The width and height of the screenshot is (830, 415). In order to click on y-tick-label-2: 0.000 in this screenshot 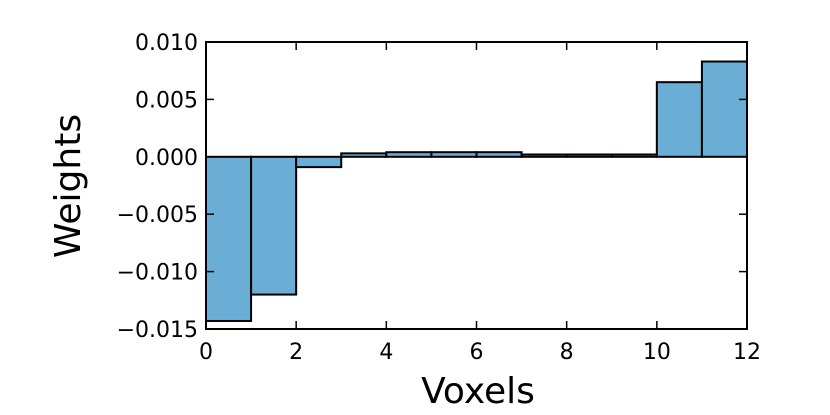, I will do `click(166, 158)`.